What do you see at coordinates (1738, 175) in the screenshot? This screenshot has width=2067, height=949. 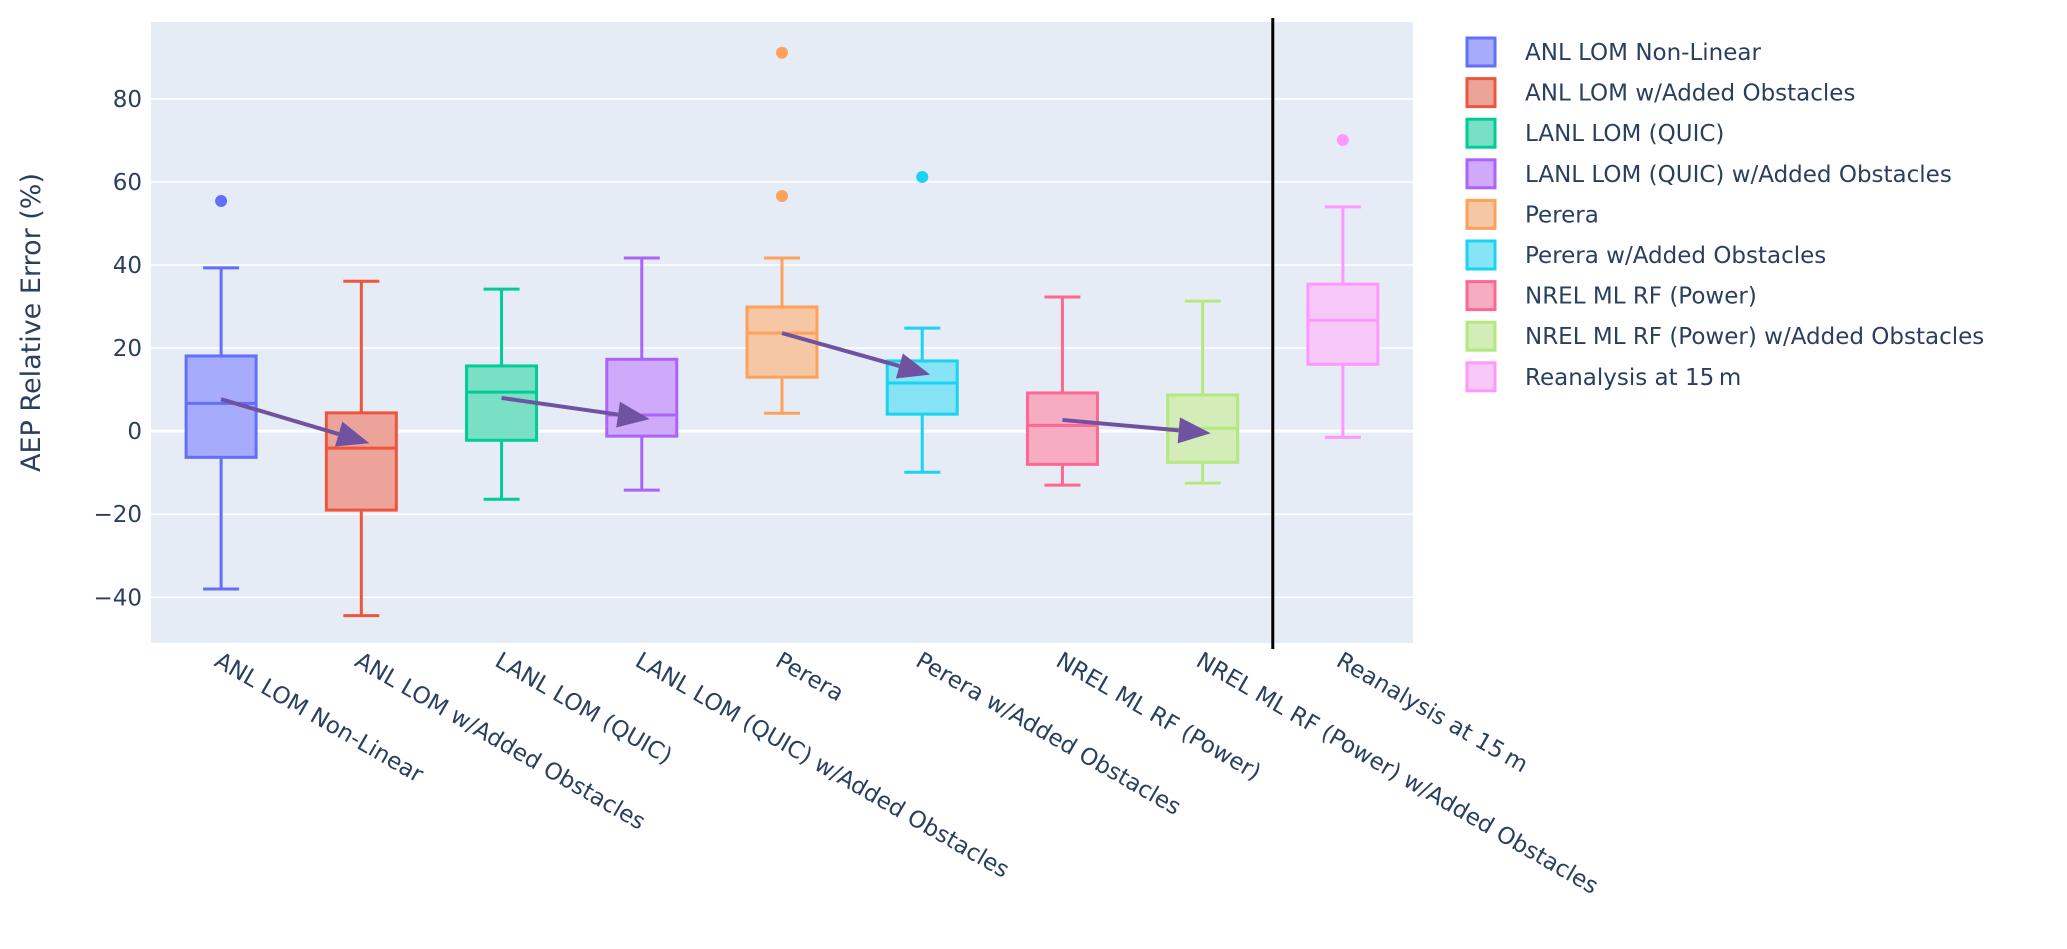 I see `legend-label: LANL LOM (QUIC) w/Added Obstacles` at bounding box center [1738, 175].